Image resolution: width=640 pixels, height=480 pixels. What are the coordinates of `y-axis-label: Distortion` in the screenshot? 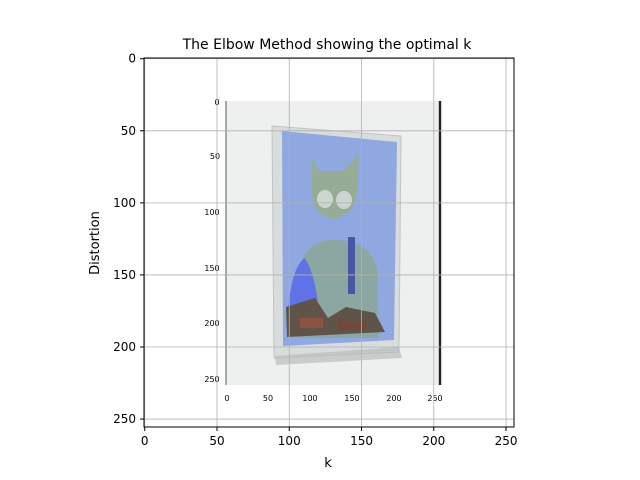 It's located at (95, 243).